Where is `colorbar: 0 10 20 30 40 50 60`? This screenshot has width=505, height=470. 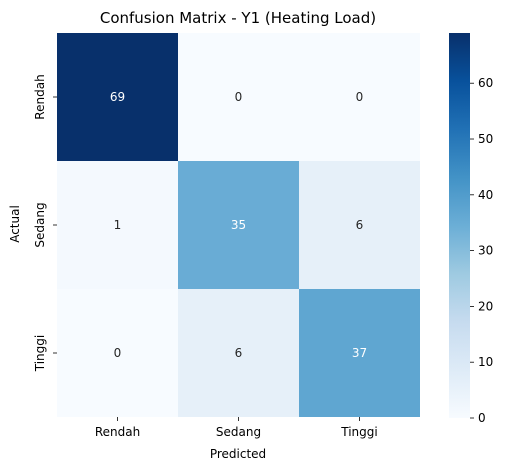 colorbar: 0 10 20 30 40 50 60 is located at coordinates (471, 229).